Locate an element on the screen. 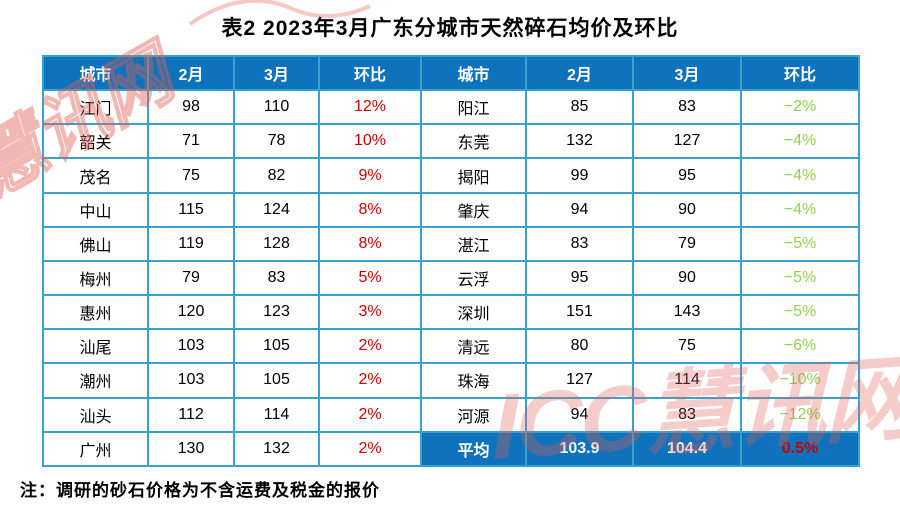 This screenshot has height=510, width=900. table-row: 汕尾 103 105 2% 清远 80 75 −6% is located at coordinates (451, 346).